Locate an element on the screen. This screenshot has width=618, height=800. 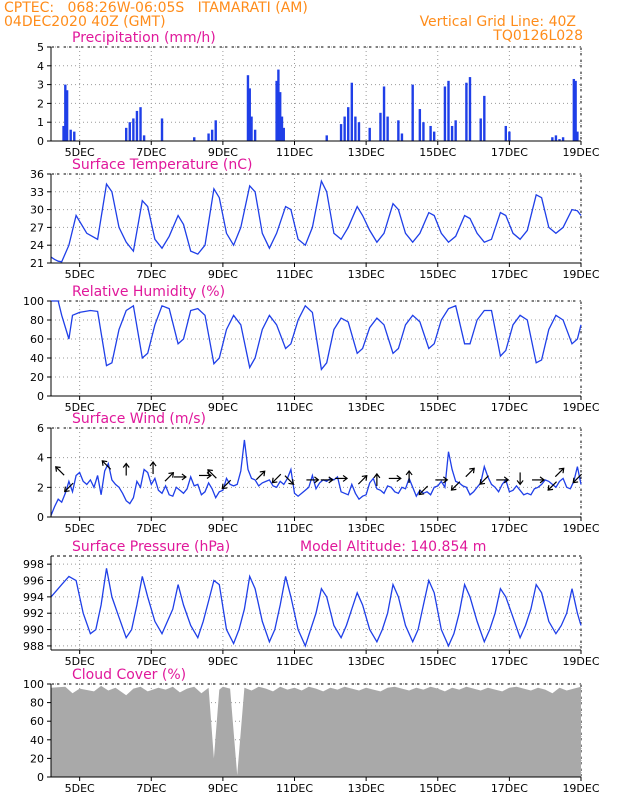
date-header: 04DEC2020 40Z (GMT) is located at coordinates (85, 22).